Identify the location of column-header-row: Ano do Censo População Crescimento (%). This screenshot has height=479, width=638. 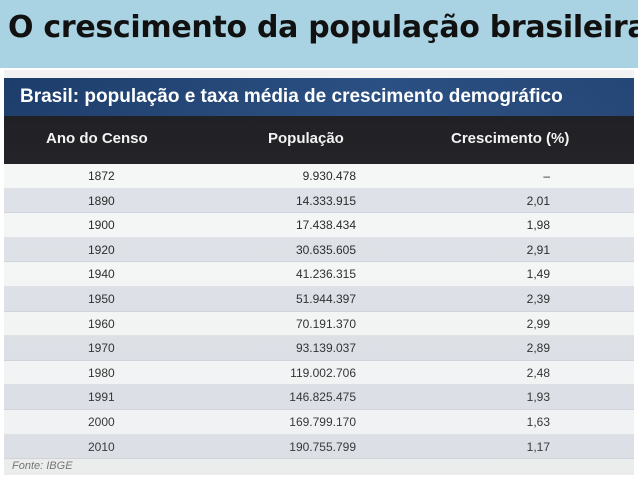
(319, 140).